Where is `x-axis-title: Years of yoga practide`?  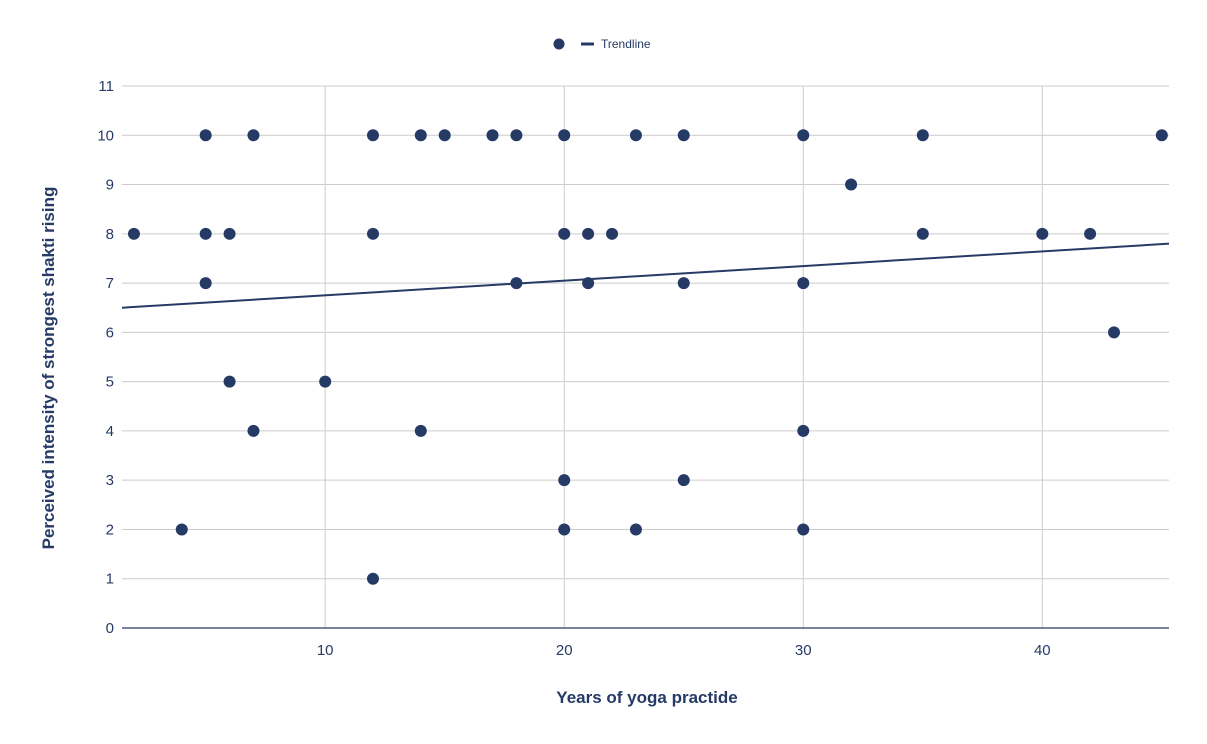
x-axis-title: Years of yoga practide is located at coordinates (646, 697).